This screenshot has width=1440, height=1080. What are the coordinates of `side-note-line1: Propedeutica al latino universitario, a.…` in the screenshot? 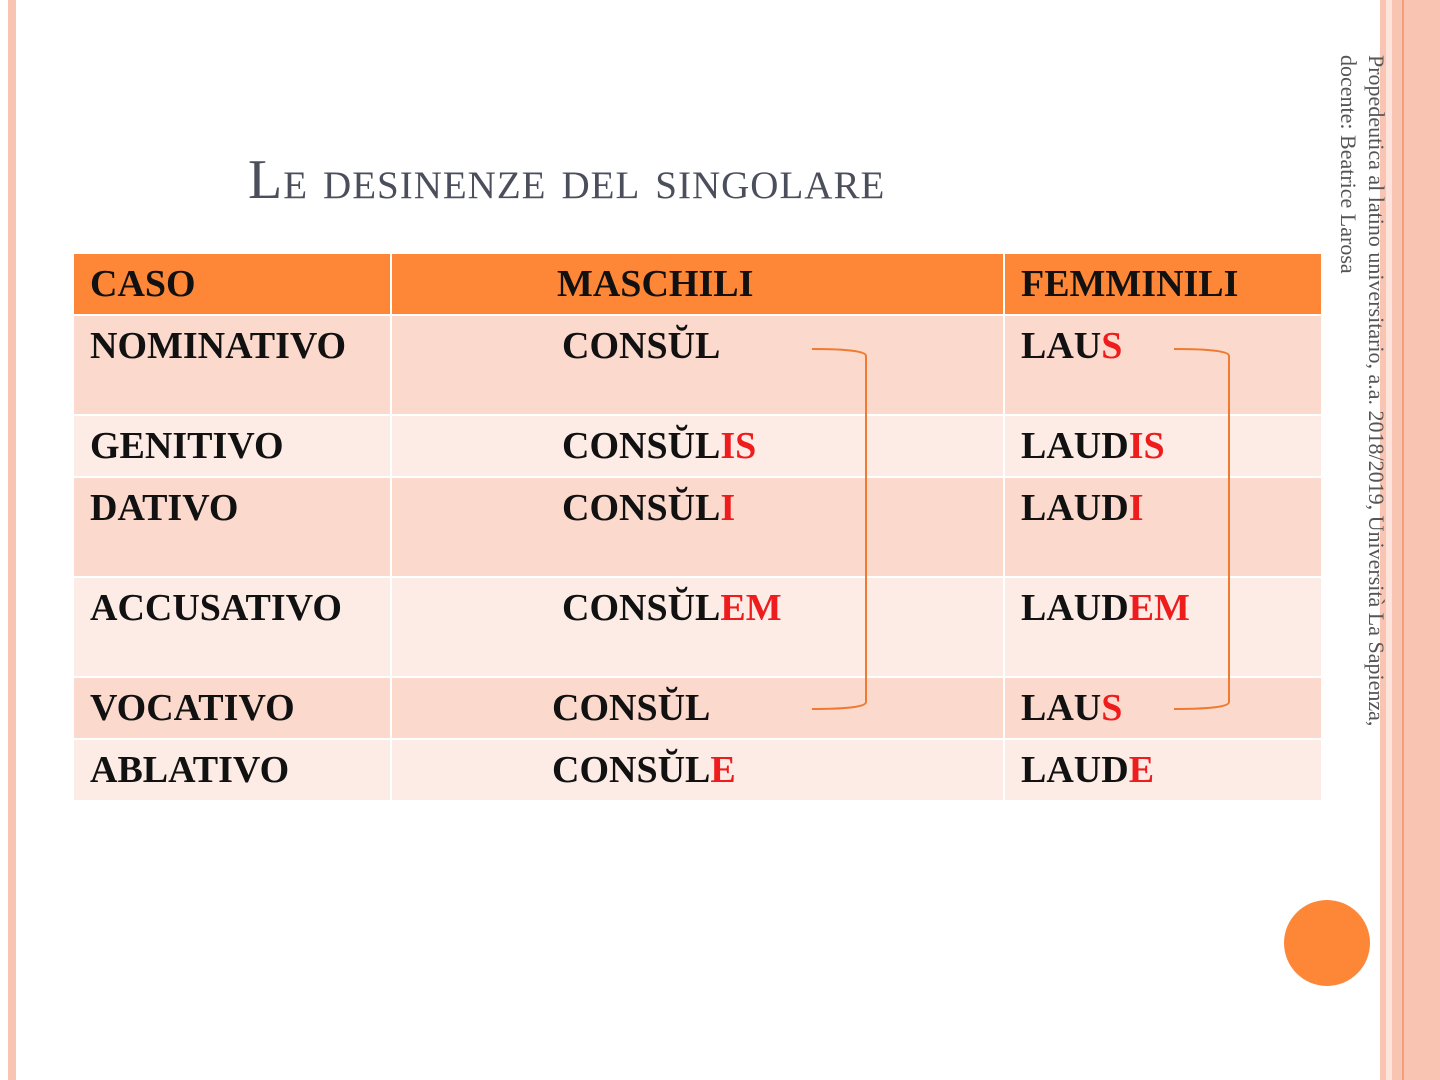 It's located at (1376, 391).